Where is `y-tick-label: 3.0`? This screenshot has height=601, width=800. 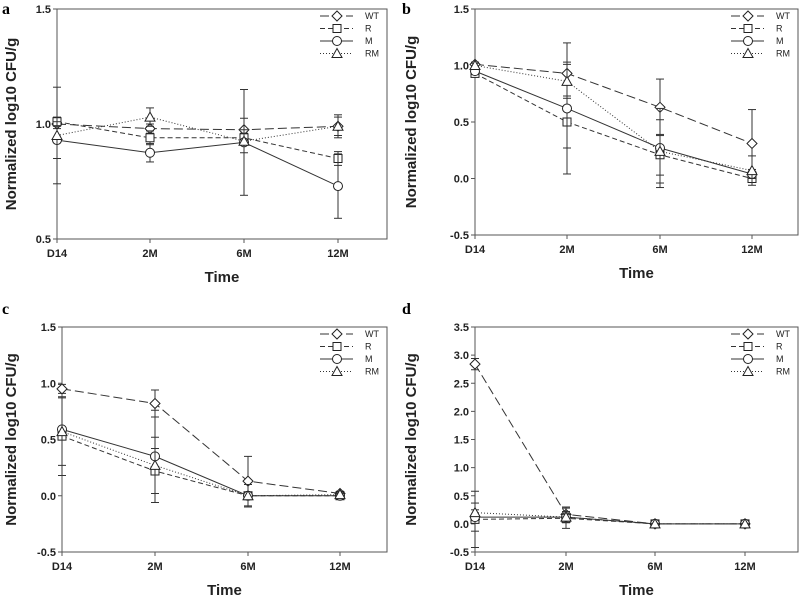
y-tick-label: 3.0 is located at coordinates (461, 356).